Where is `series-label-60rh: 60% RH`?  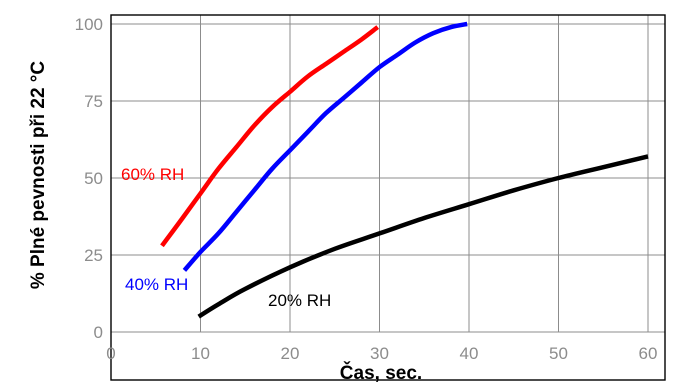 series-label-60rh: 60% RH is located at coordinates (152, 174).